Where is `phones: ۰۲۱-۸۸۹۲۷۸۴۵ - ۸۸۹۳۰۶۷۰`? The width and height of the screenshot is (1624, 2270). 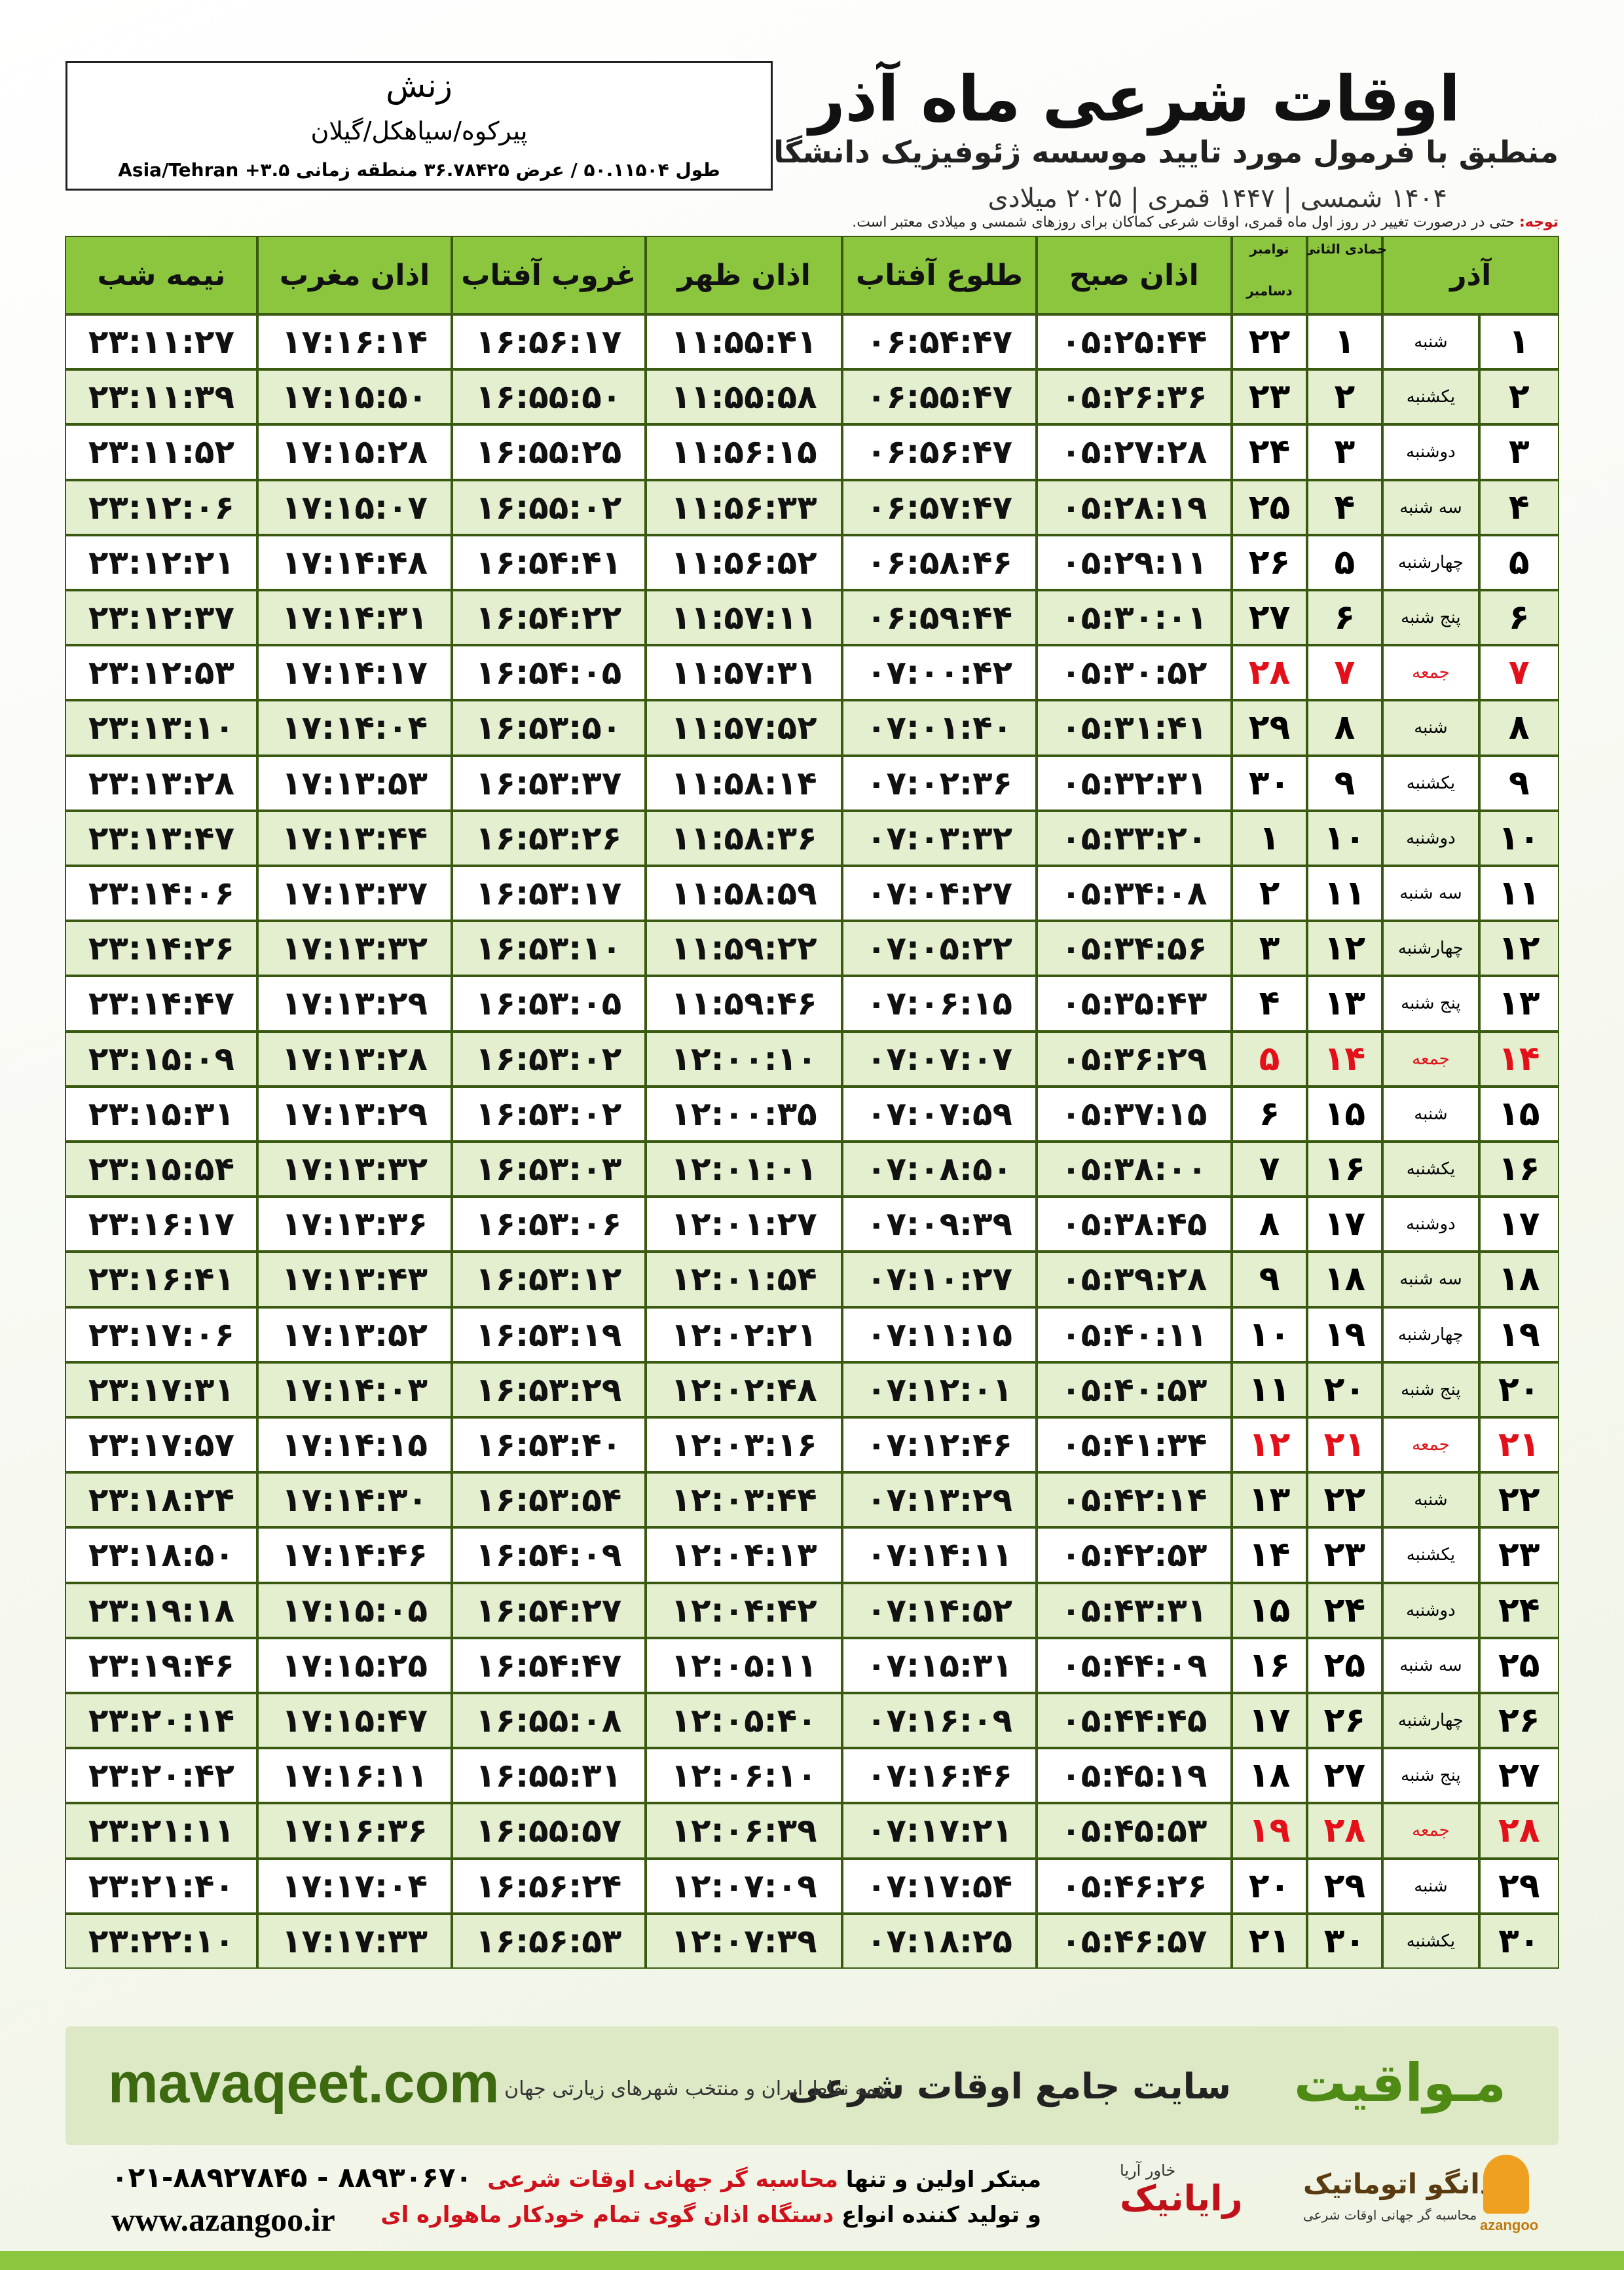 phones: ۰۲۱-۸۸۹۲۷۸۴۵ - ۸۸۹۳۰۶۷۰ is located at coordinates (292, 2177).